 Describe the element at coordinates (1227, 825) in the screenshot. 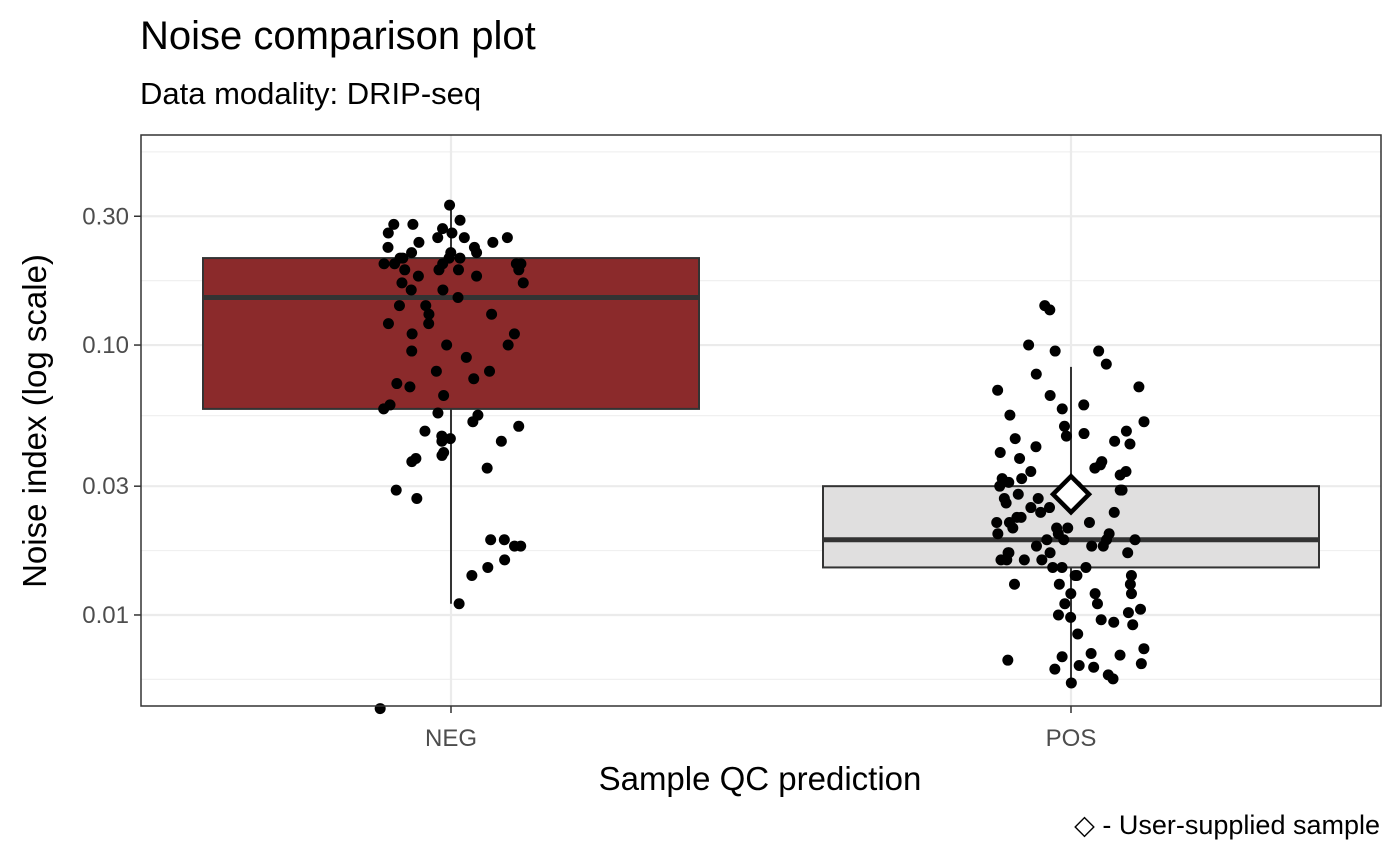

I see `chart-caption: ◇ - User-supplied sample` at that location.